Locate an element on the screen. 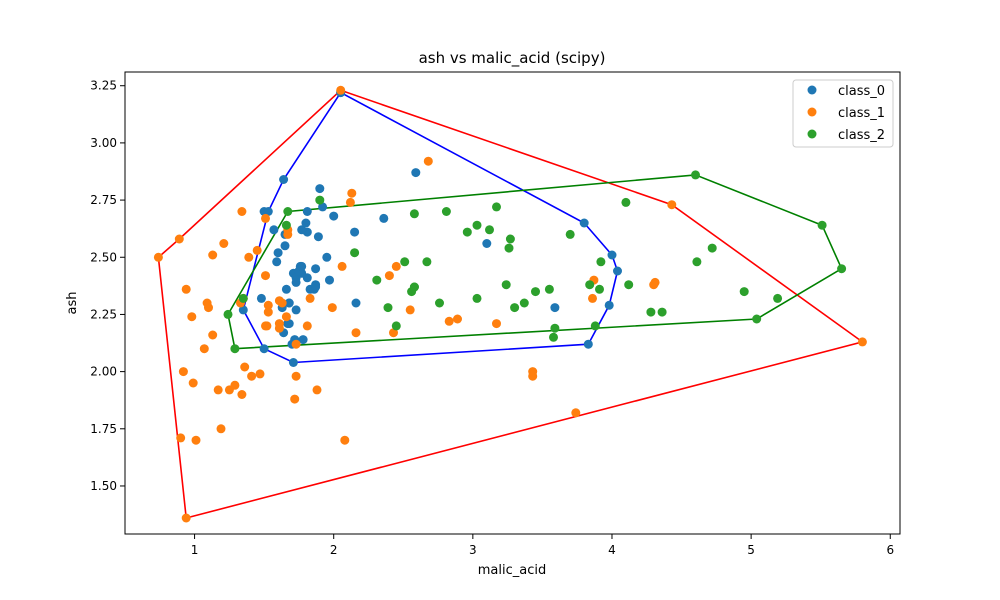  x-axis-label: malic_acid is located at coordinates (512, 570).